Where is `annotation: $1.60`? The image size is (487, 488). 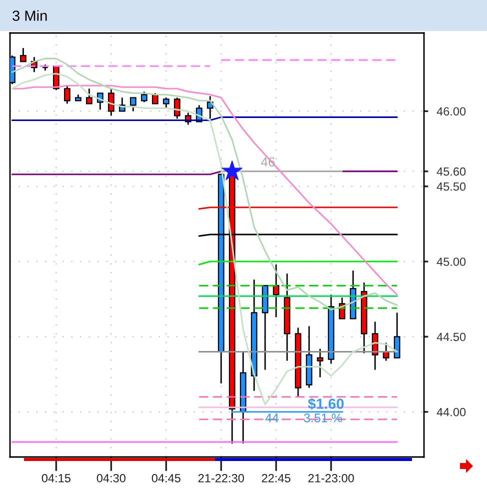 annotation: $1.60 is located at coordinates (326, 404).